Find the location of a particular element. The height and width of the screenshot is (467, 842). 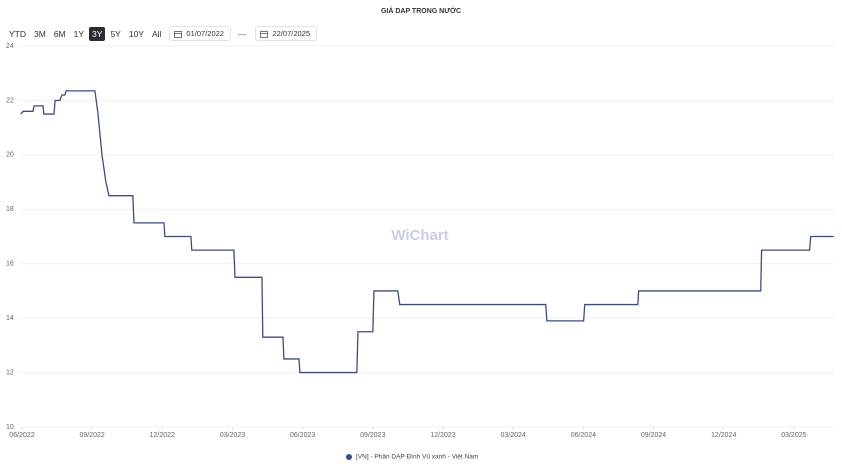

start-date: 01/07/2022 is located at coordinates (200, 33).